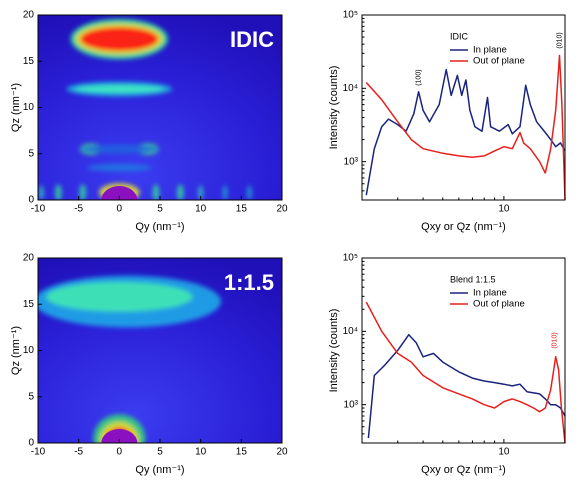  What do you see at coordinates (249, 282) in the screenshot?
I see `panel-label: 1:1.5` at bounding box center [249, 282].